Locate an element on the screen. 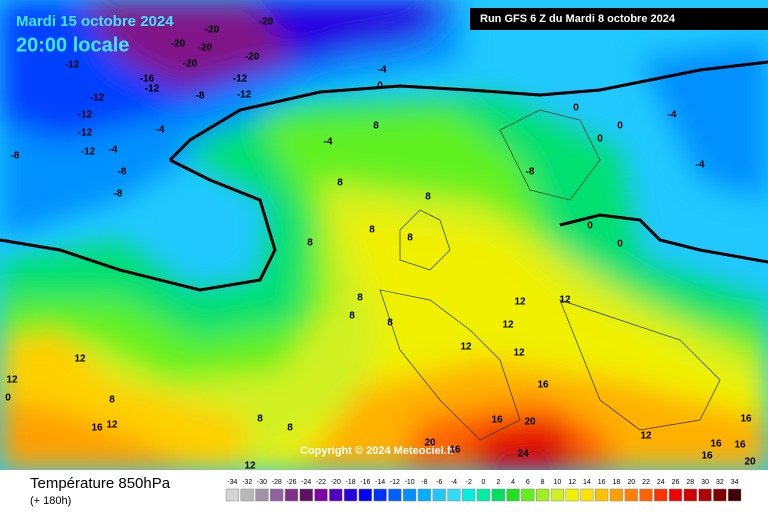 The width and height of the screenshot is (768, 512). valid-date: Mardi 15 octobre 2024 is located at coordinates (95, 21).